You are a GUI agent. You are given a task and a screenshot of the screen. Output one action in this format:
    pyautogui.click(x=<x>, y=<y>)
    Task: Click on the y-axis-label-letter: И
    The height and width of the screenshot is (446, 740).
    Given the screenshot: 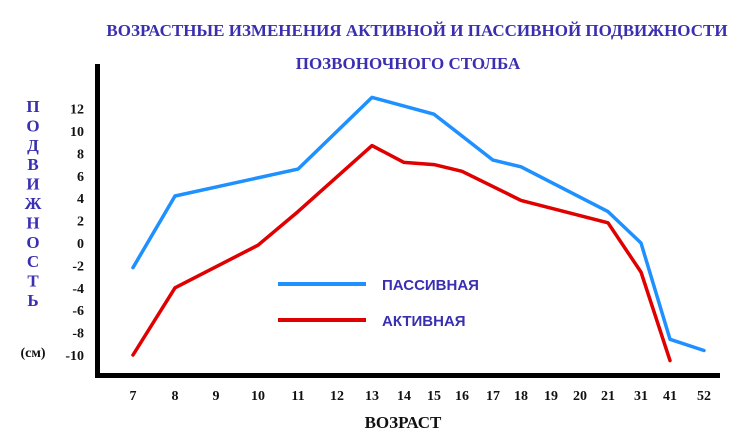 What is the action you would take?
    pyautogui.click(x=32, y=184)
    